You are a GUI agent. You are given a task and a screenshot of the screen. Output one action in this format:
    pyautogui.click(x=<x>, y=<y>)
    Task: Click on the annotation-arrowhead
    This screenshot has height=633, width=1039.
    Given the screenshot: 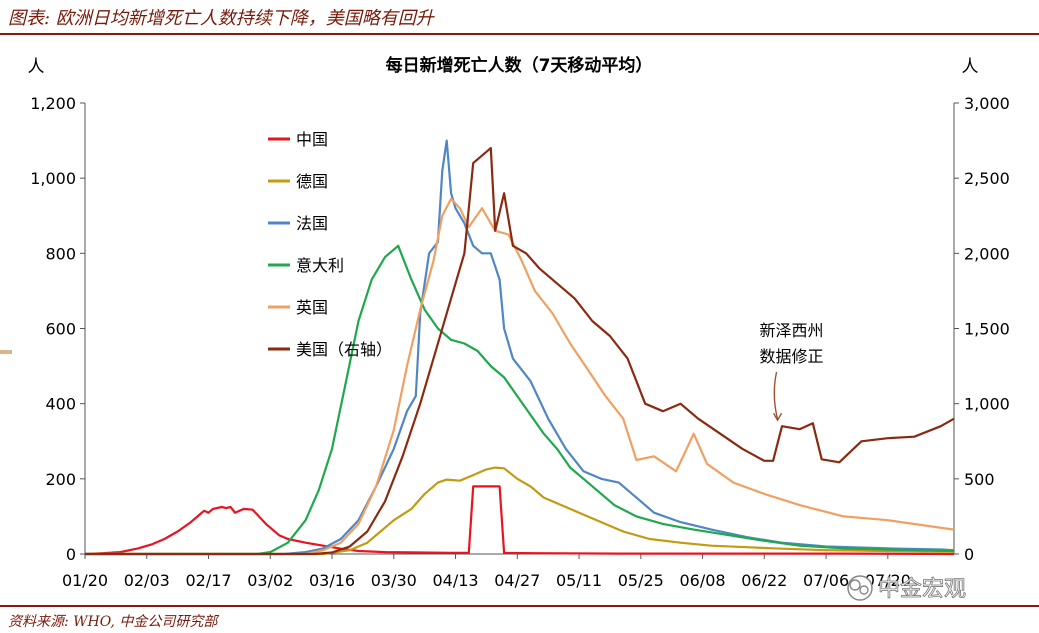 What is the action you would take?
    pyautogui.click(x=777, y=417)
    